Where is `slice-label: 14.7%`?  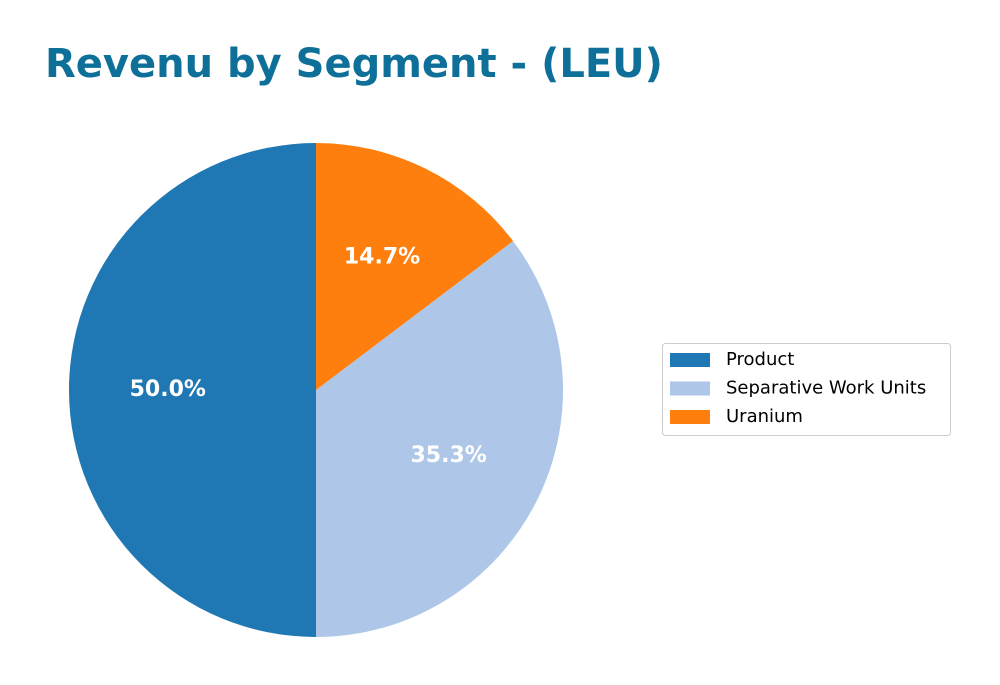 slice-label: 14.7% is located at coordinates (382, 256).